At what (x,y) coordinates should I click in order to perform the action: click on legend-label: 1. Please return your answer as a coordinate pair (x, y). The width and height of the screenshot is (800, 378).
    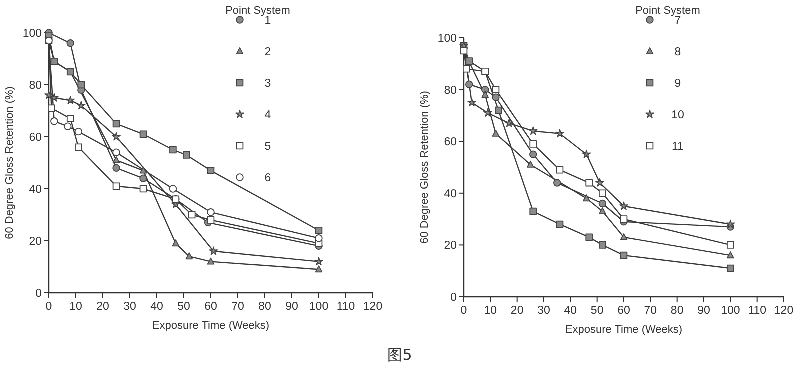
    Looking at the image, I should click on (268, 21).